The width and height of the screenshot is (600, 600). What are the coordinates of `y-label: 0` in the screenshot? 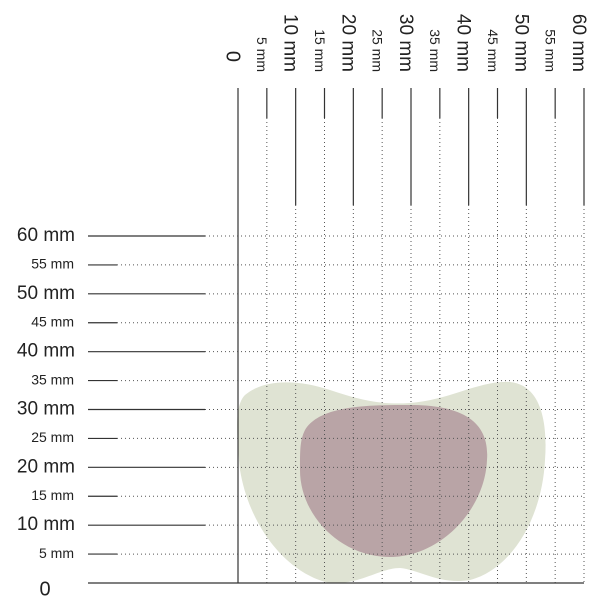 It's located at (44, 589).